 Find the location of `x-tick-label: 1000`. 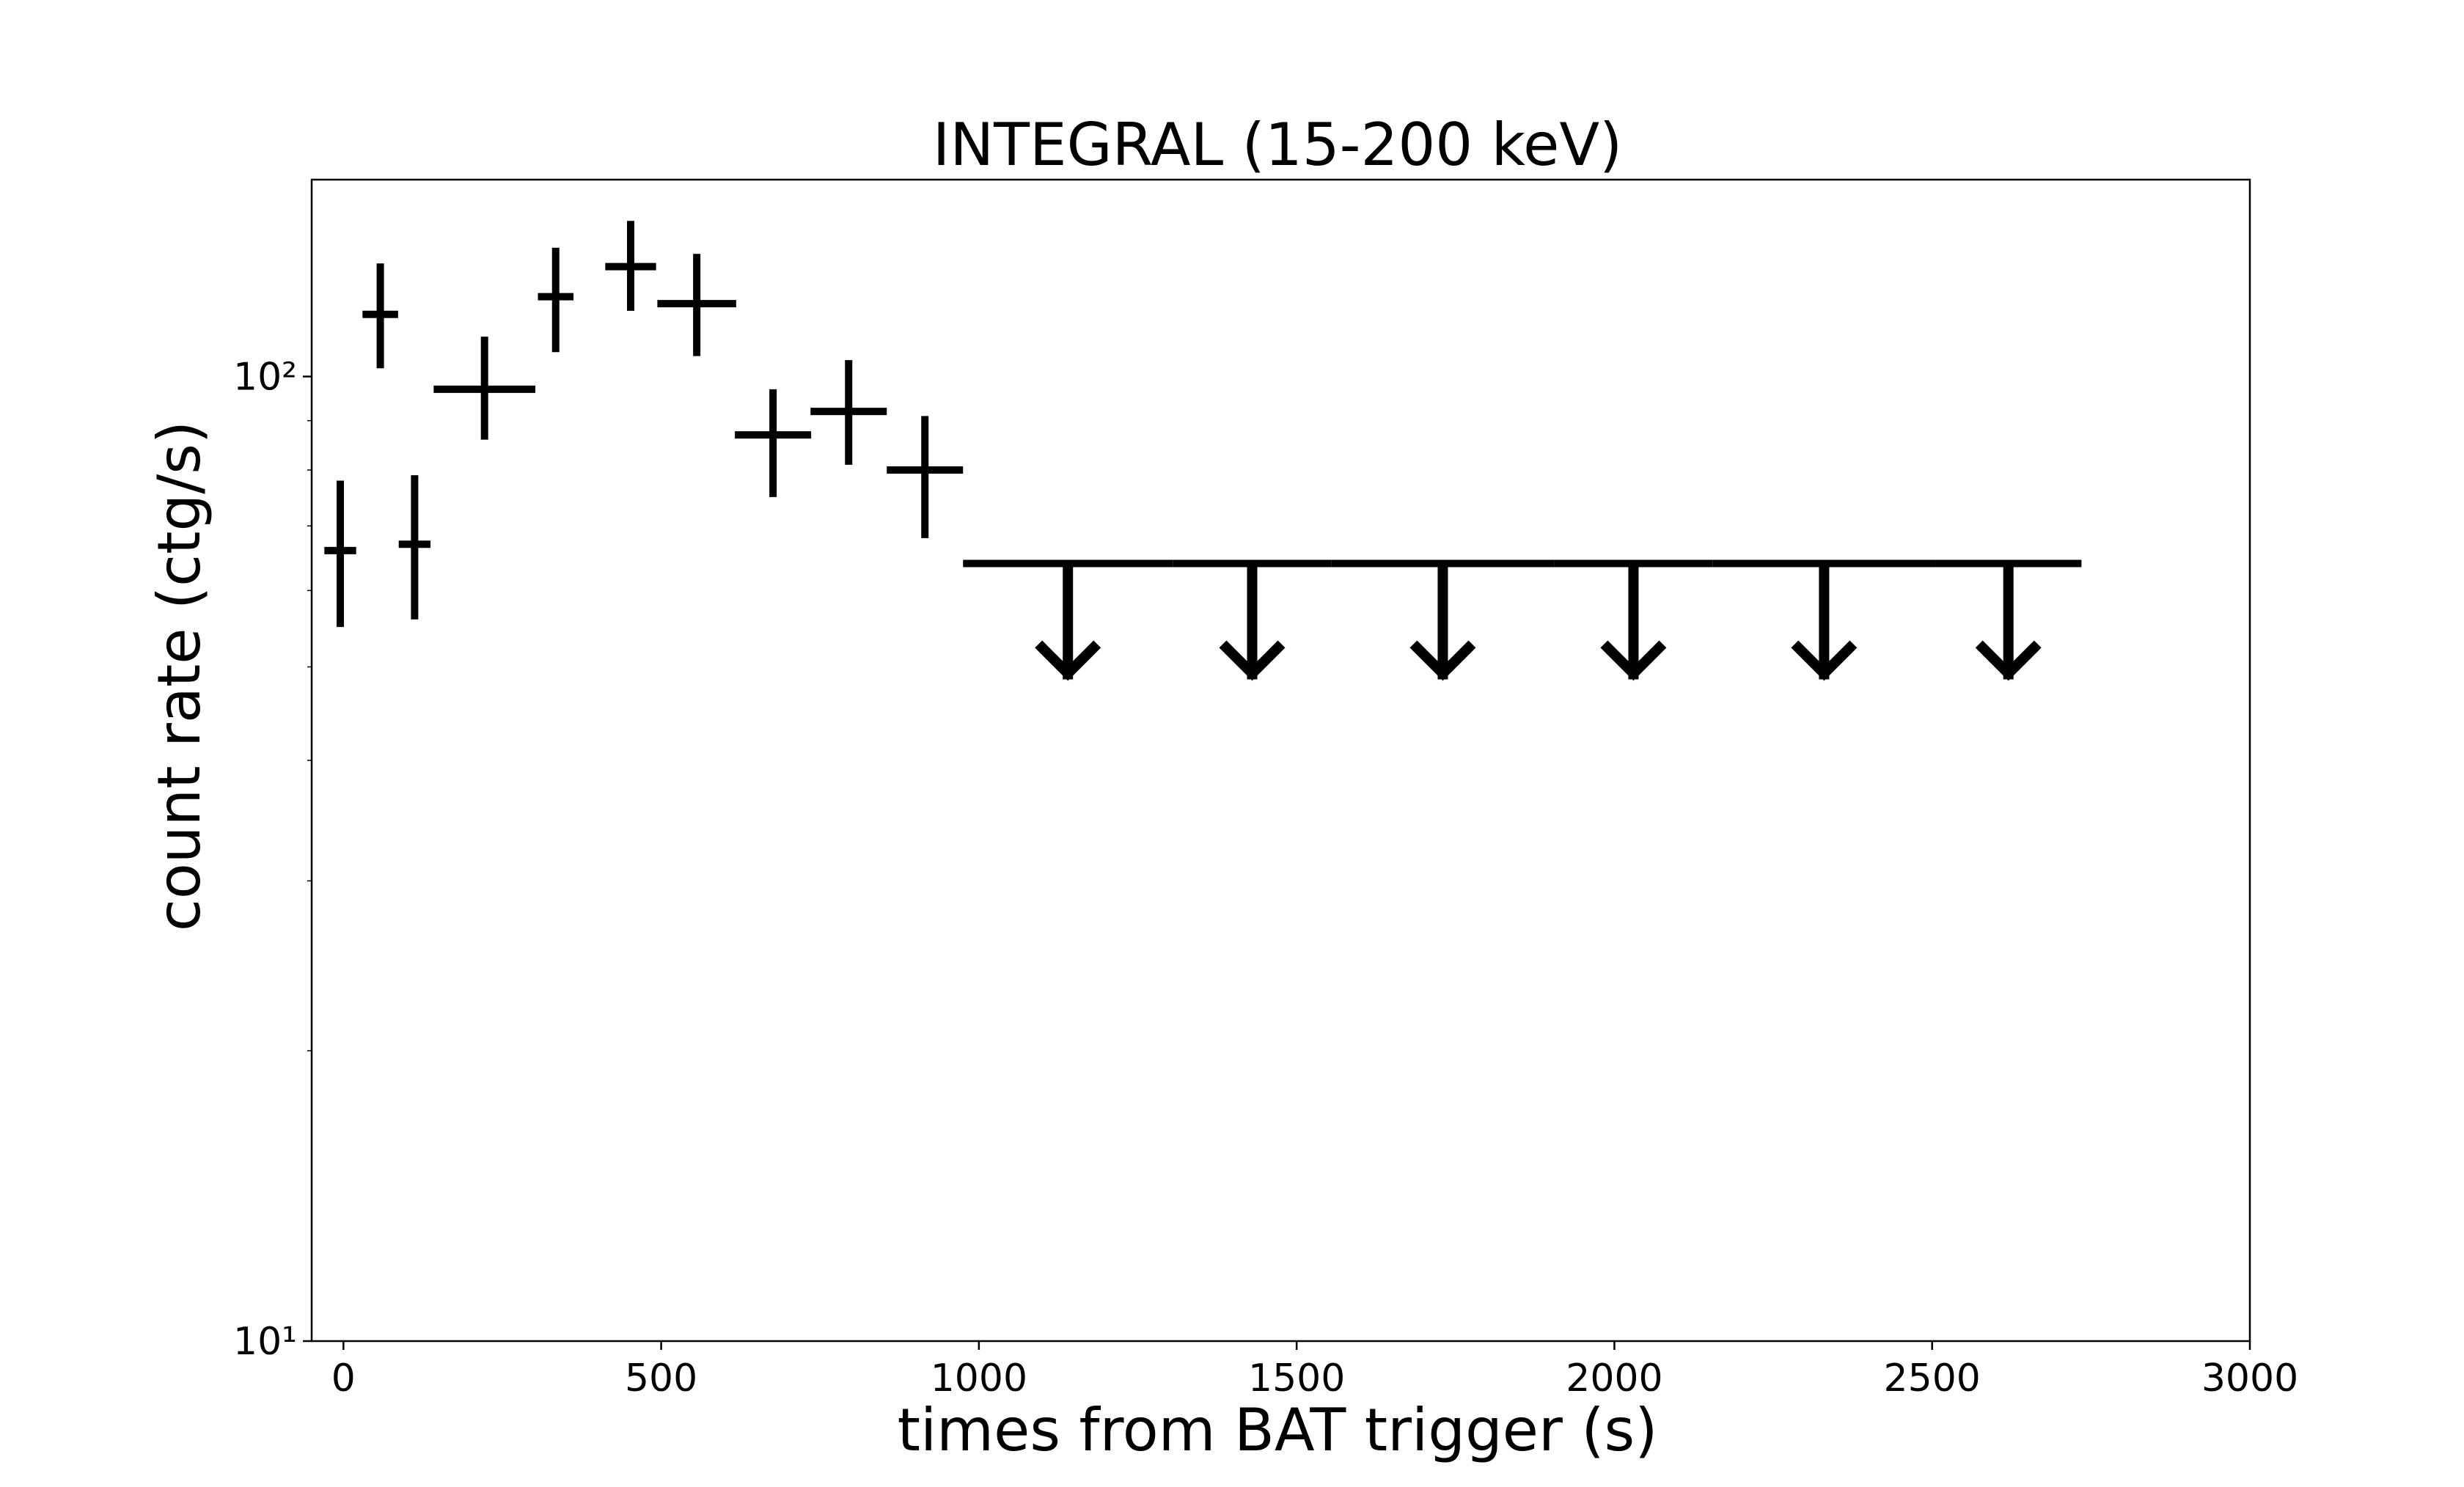

x-tick-label: 1000 is located at coordinates (979, 1378).